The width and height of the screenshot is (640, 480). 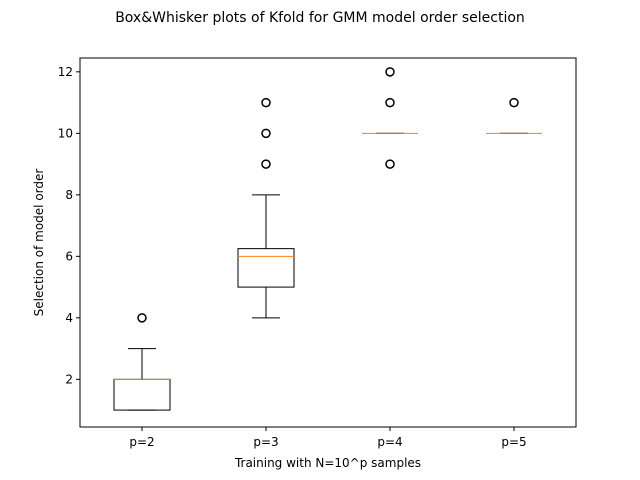 I want to click on x-tick-label: p=4, so click(x=389, y=442).